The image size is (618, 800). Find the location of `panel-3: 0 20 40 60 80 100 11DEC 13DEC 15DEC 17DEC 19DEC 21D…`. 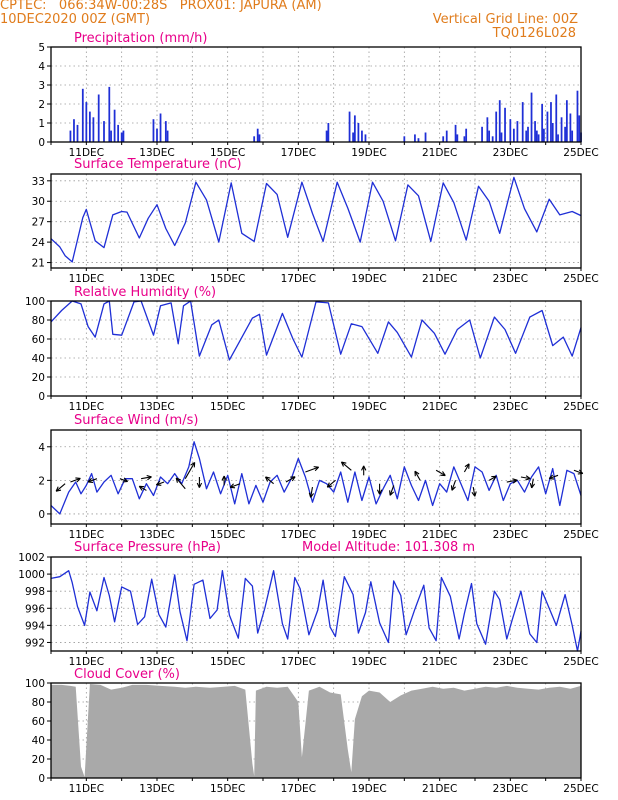

panel-3: 0 20 40 60 80 100 11DEC 13DEC 15DEC 17DEC 19DEC 21D… is located at coordinates (312, 349).